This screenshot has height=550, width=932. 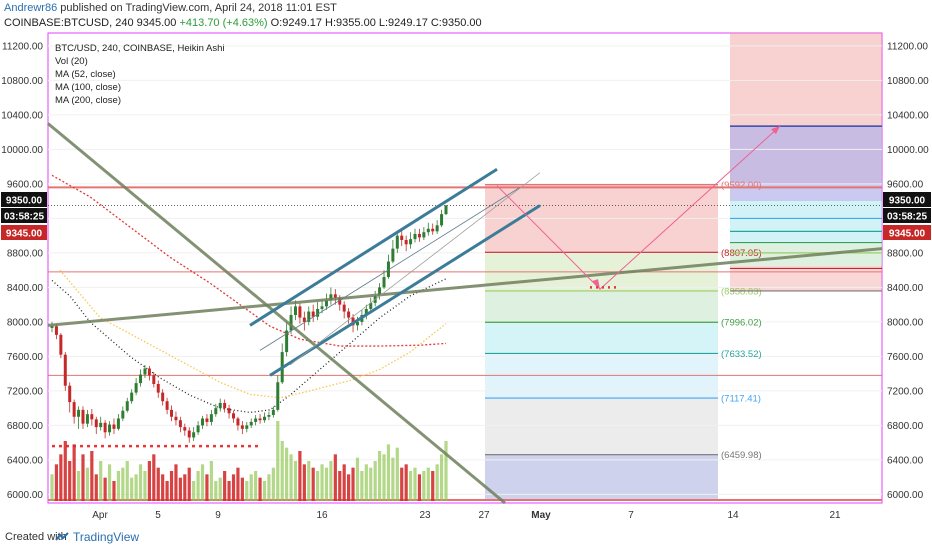 I want to click on left-tick-9: 9600.00, so click(x=25, y=184).